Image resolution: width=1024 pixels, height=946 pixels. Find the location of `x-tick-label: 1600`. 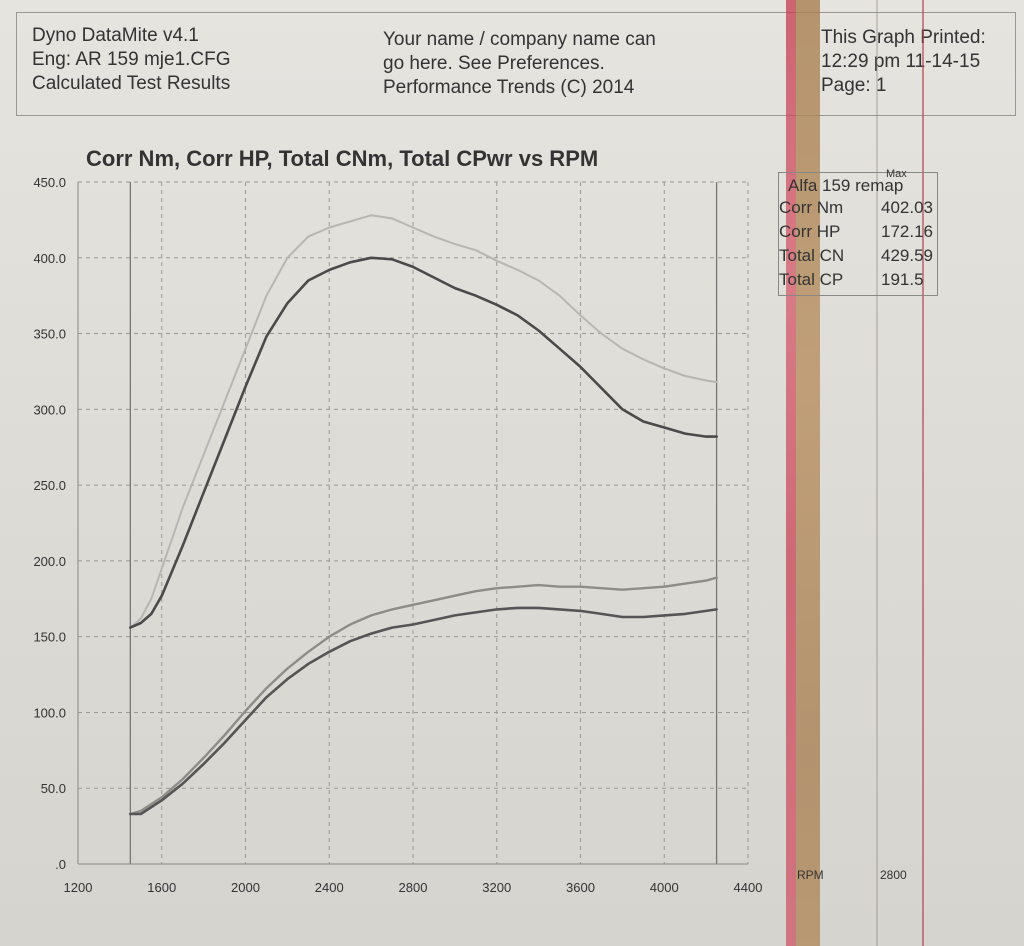

x-tick-label: 1600 is located at coordinates (161, 887).